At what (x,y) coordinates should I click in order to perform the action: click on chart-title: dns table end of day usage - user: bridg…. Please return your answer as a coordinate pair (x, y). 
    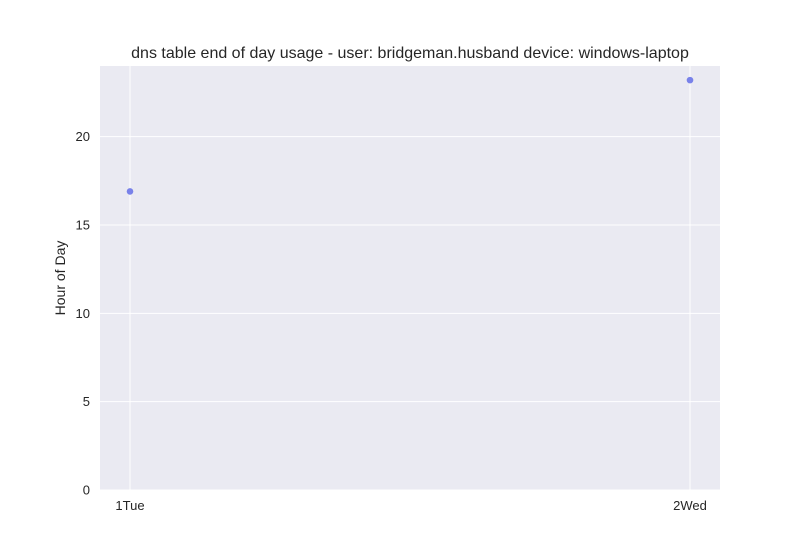
    Looking at the image, I should click on (410, 53).